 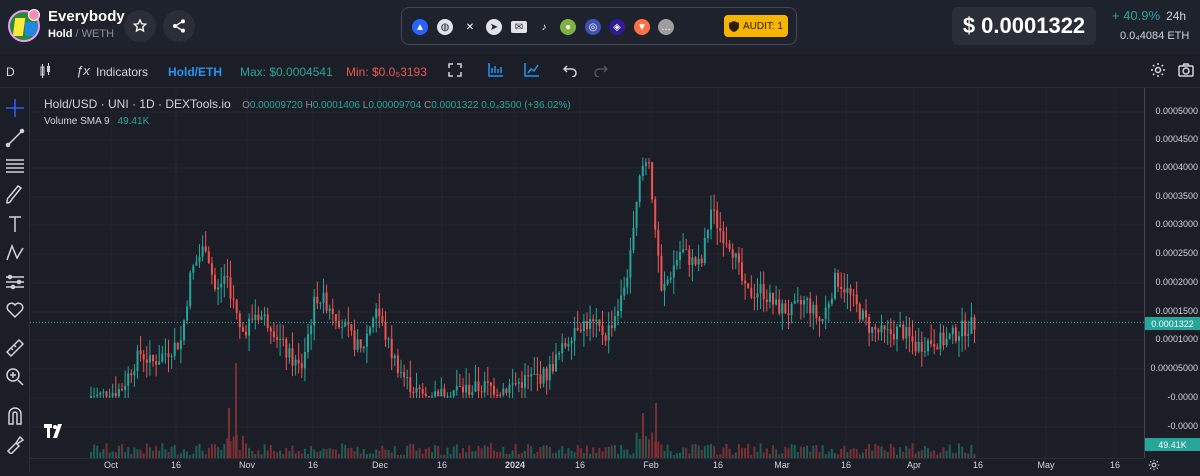 What do you see at coordinates (15, 253) in the screenshot?
I see `pattern-icon` at bounding box center [15, 253].